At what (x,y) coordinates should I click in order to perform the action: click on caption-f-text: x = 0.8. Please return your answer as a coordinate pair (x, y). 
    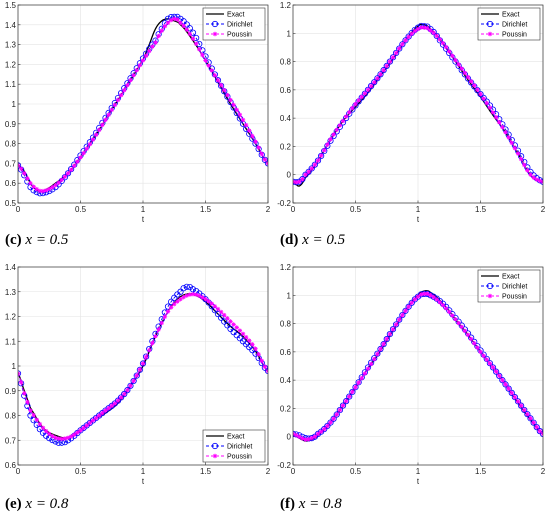
    Looking at the image, I should click on (320, 504).